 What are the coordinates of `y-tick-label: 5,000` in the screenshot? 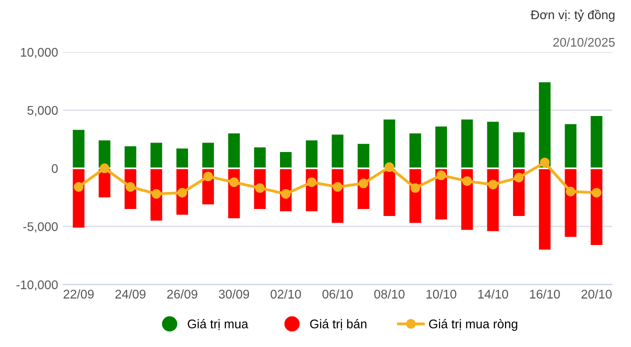 It's located at (42, 111).